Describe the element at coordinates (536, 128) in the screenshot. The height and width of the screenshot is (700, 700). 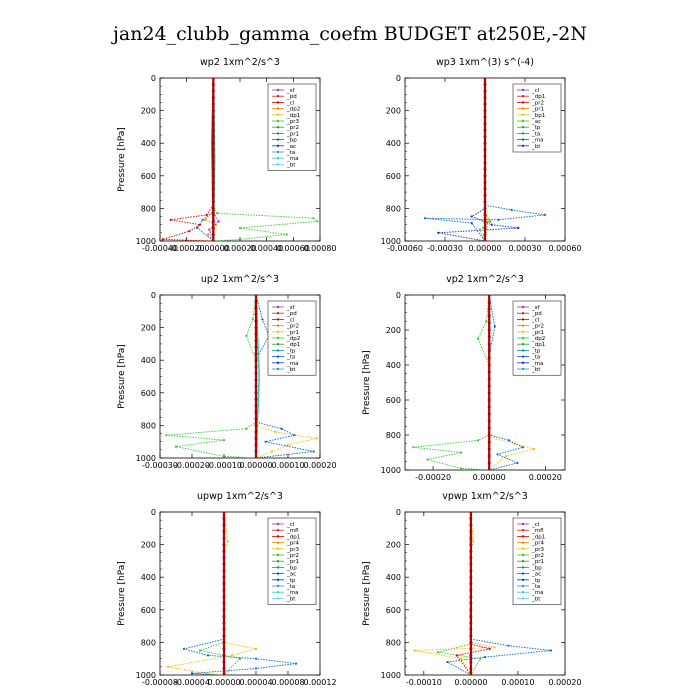
I see `legend-entry: _tp` at that location.